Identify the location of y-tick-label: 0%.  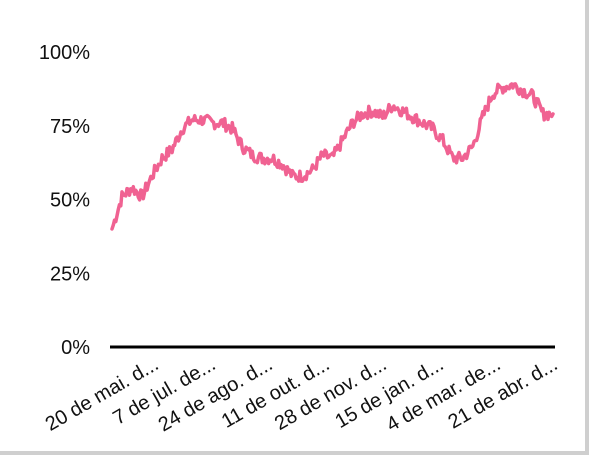
(75, 348).